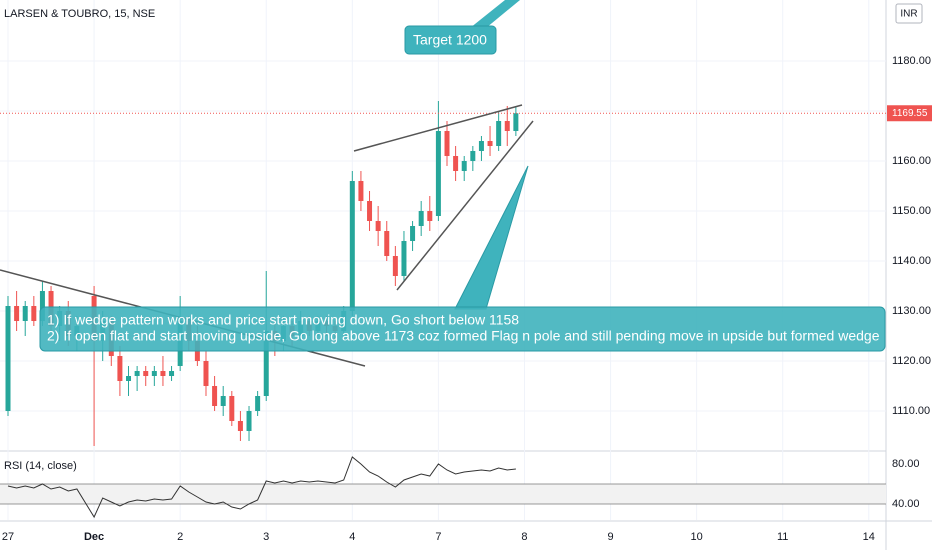 This screenshot has width=932, height=550. Describe the element at coordinates (352, 537) in the screenshot. I see `x-tick-label: 4` at that location.